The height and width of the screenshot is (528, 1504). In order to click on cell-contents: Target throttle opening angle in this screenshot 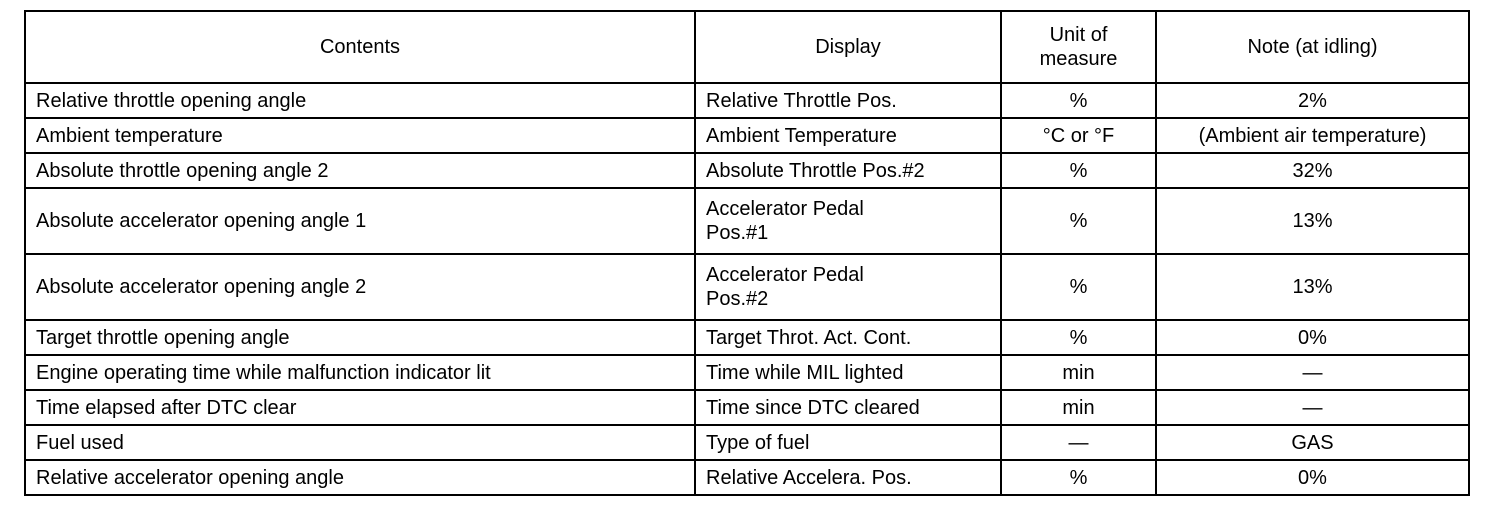, I will do `click(360, 337)`.